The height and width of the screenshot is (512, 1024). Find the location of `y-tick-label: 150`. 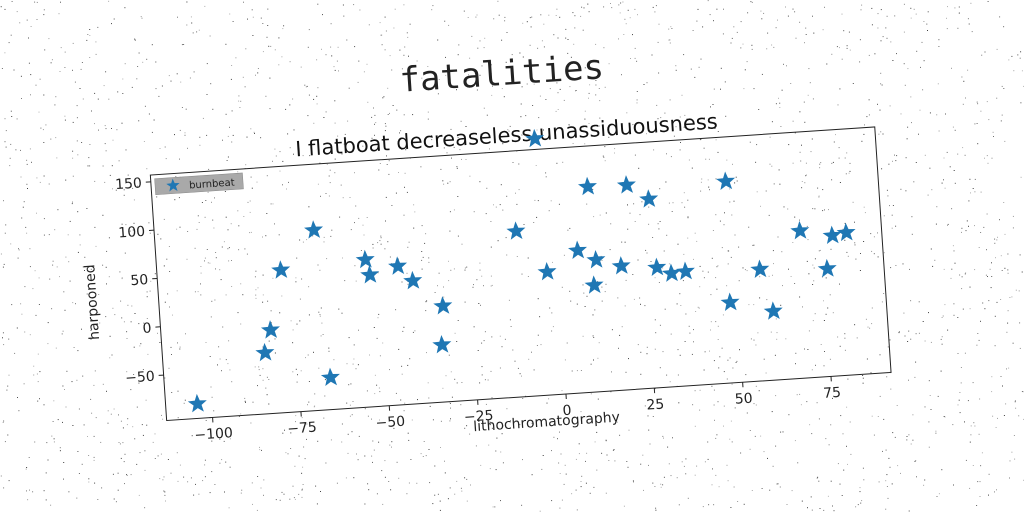

y-tick-label: 150 is located at coordinates (129, 184).